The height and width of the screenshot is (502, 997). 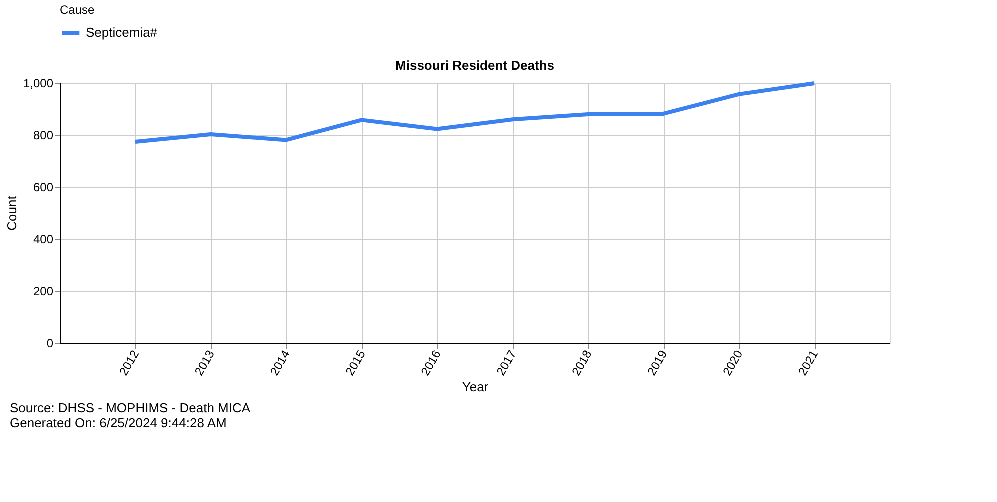 What do you see at coordinates (43, 239) in the screenshot?
I see `y-tick-label: 400` at bounding box center [43, 239].